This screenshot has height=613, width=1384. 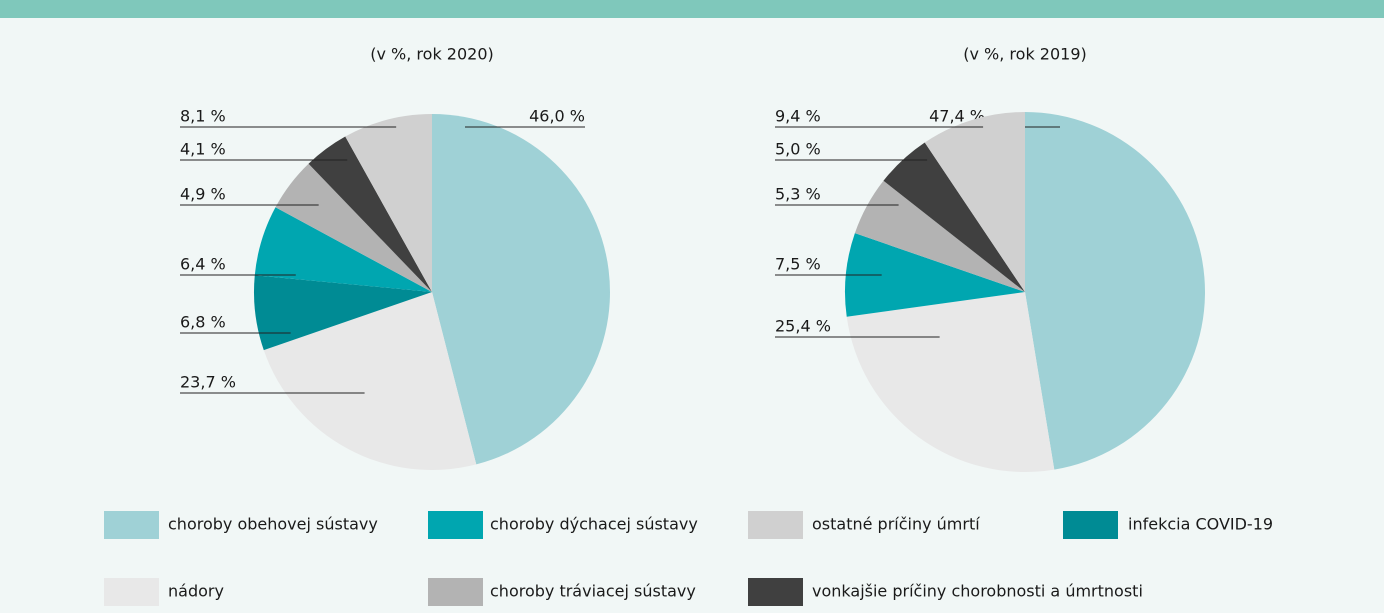 What do you see at coordinates (273, 524) in the screenshot?
I see `legend-label: choroby obehovej sústavy` at bounding box center [273, 524].